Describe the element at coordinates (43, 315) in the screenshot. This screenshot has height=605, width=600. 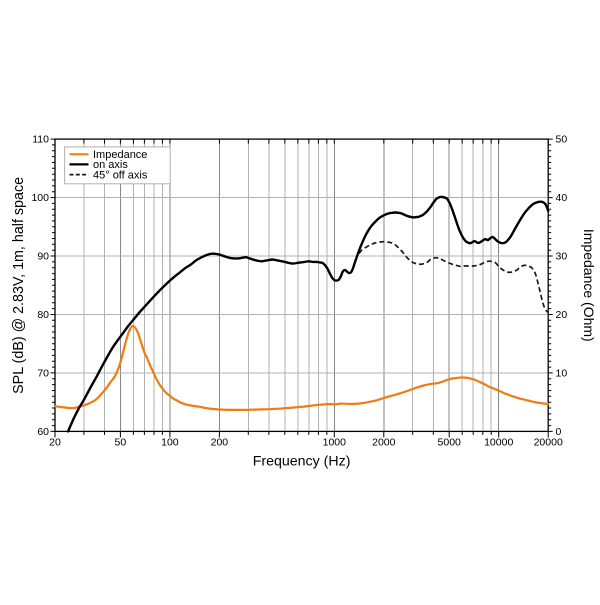
I see `svg-text: 80` at that location.